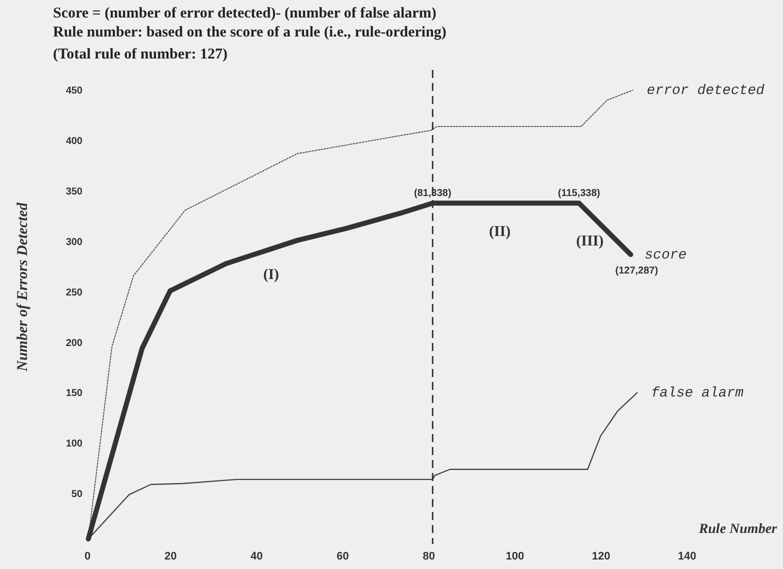 The width and height of the screenshot is (783, 569). Describe the element at coordinates (170, 556) in the screenshot. I see `x-tick-label: 20` at that location.